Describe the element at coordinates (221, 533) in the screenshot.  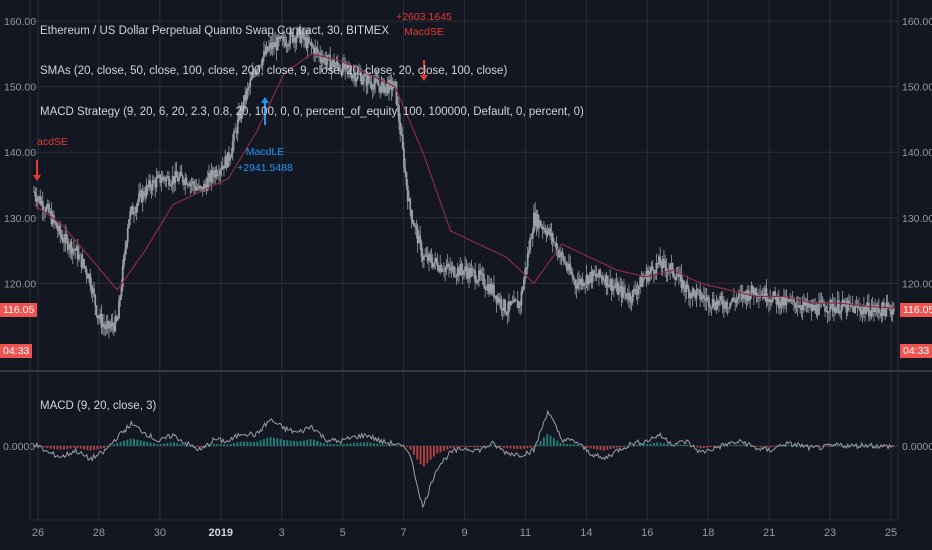
I see `x-tick-label: 2019` at that location.